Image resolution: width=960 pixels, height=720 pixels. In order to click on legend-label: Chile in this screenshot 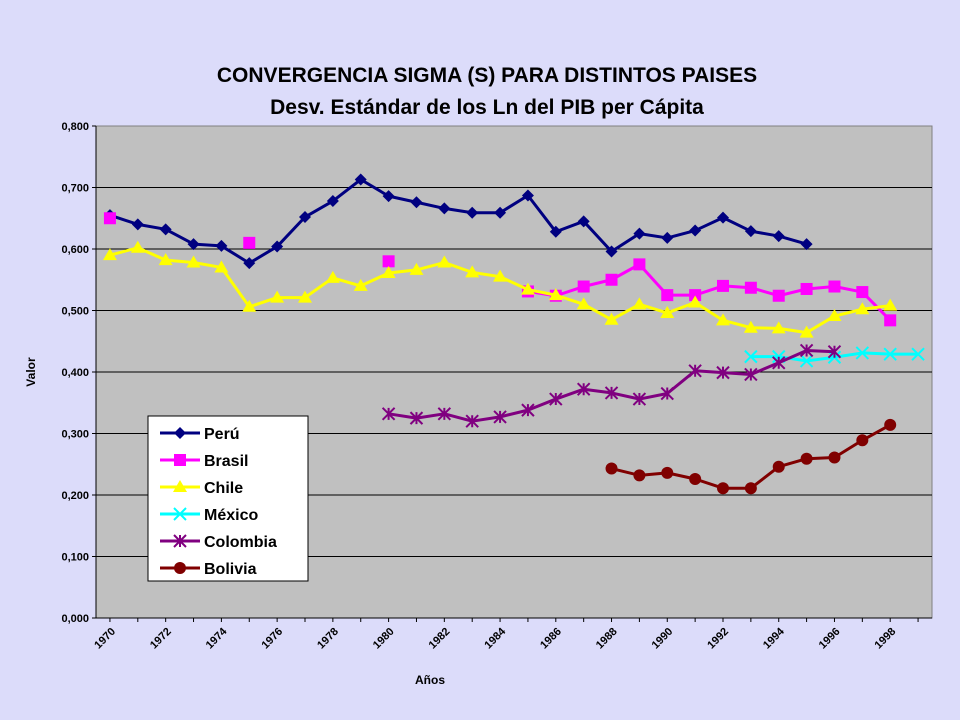, I will do `click(223, 488)`.